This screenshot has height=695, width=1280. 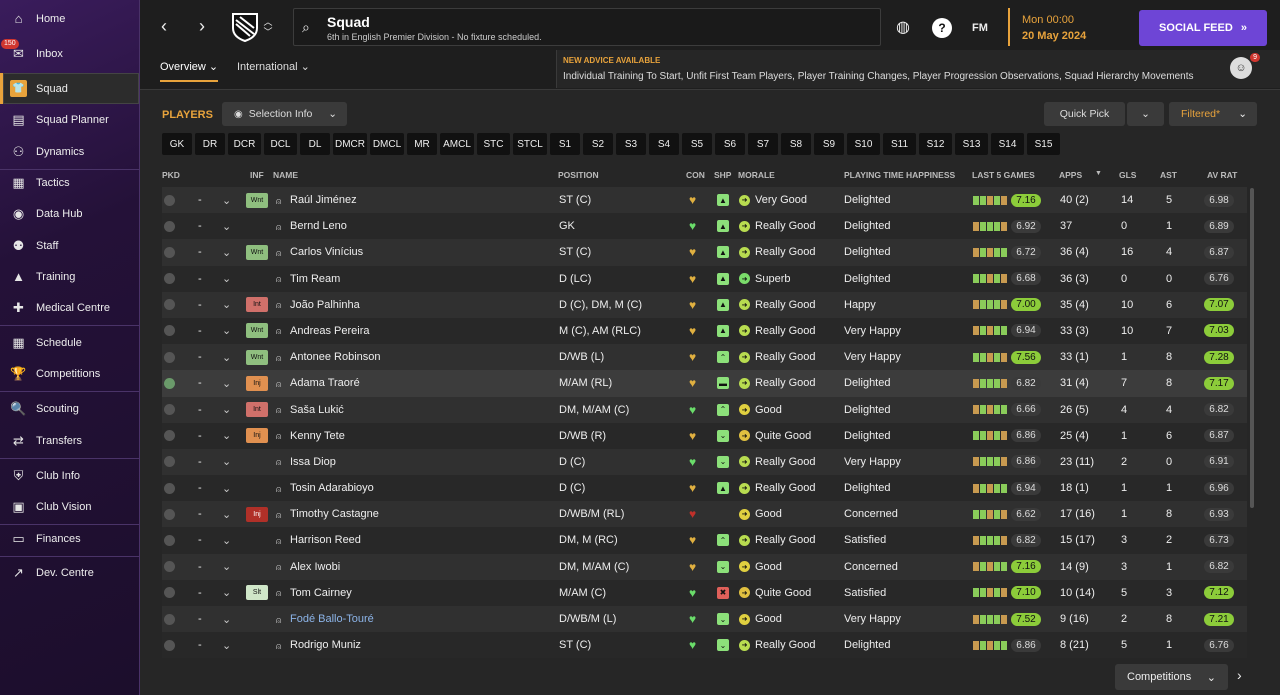 What do you see at coordinates (284, 114) in the screenshot?
I see `selection-info-dropdown: ◉ Selection Info ⌄` at bounding box center [284, 114].